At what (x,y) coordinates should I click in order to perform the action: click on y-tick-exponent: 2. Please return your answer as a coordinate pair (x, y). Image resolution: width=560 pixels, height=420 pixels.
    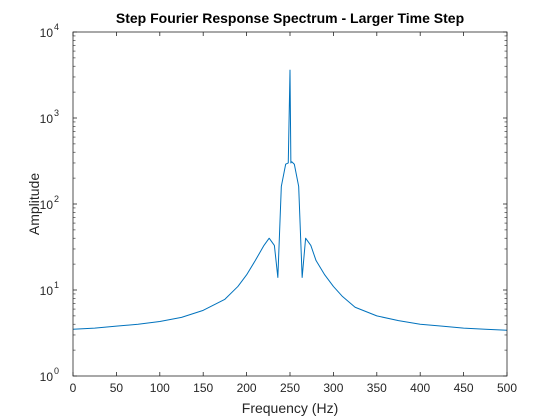
    Looking at the image, I should click on (56, 199).